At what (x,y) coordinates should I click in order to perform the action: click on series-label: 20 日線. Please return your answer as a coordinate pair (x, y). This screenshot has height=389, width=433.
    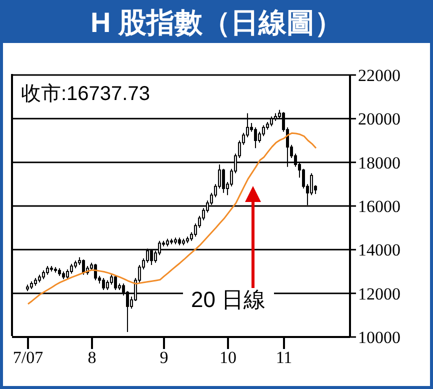
    Looking at the image, I should click on (228, 300).